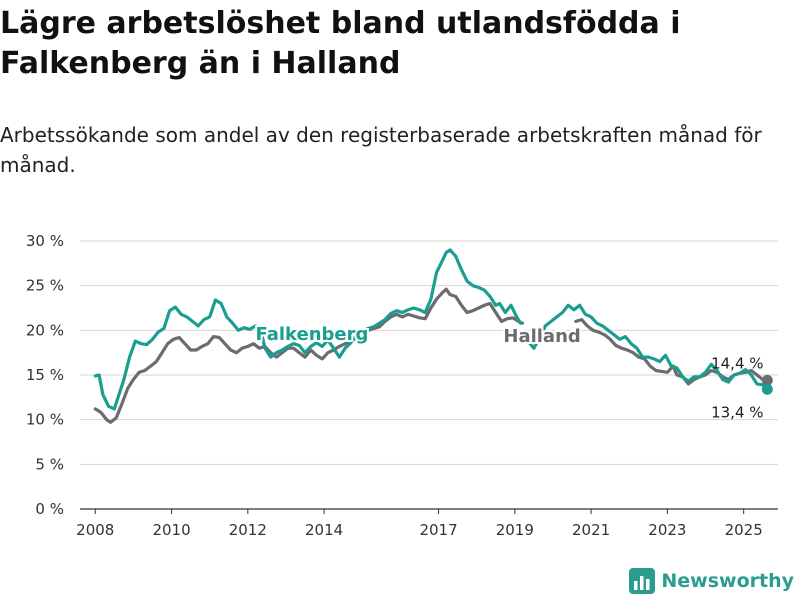  Describe the element at coordinates (171, 530) in the screenshot. I see `x-tick-label: 2010` at that location.